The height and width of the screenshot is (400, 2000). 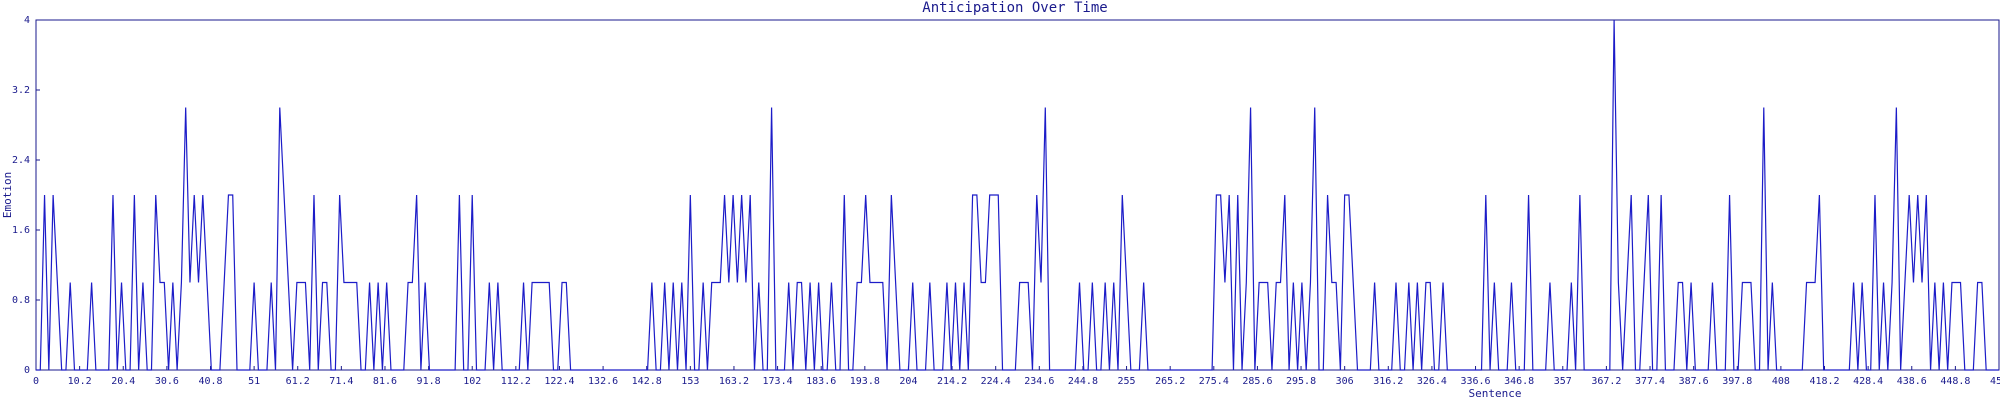 I want to click on y-tick-label: 0.8, so click(x=21, y=300).